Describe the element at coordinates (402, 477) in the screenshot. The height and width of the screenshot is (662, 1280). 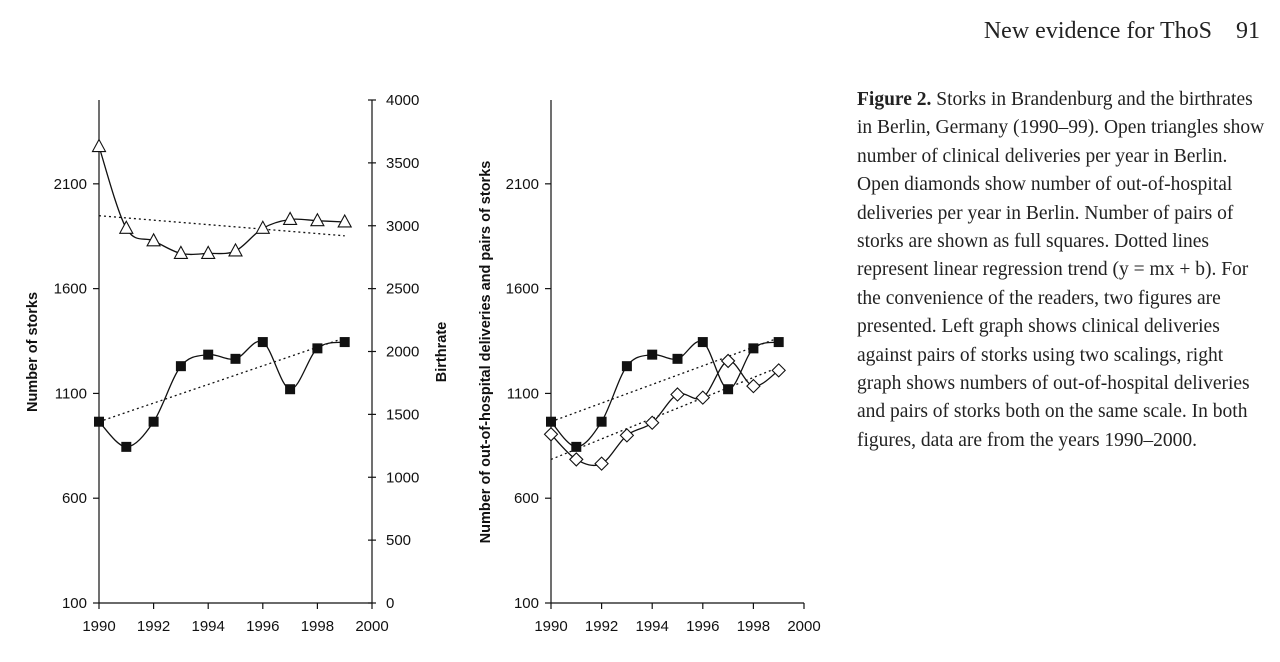
I see `y2-tick-label: 1000` at that location.